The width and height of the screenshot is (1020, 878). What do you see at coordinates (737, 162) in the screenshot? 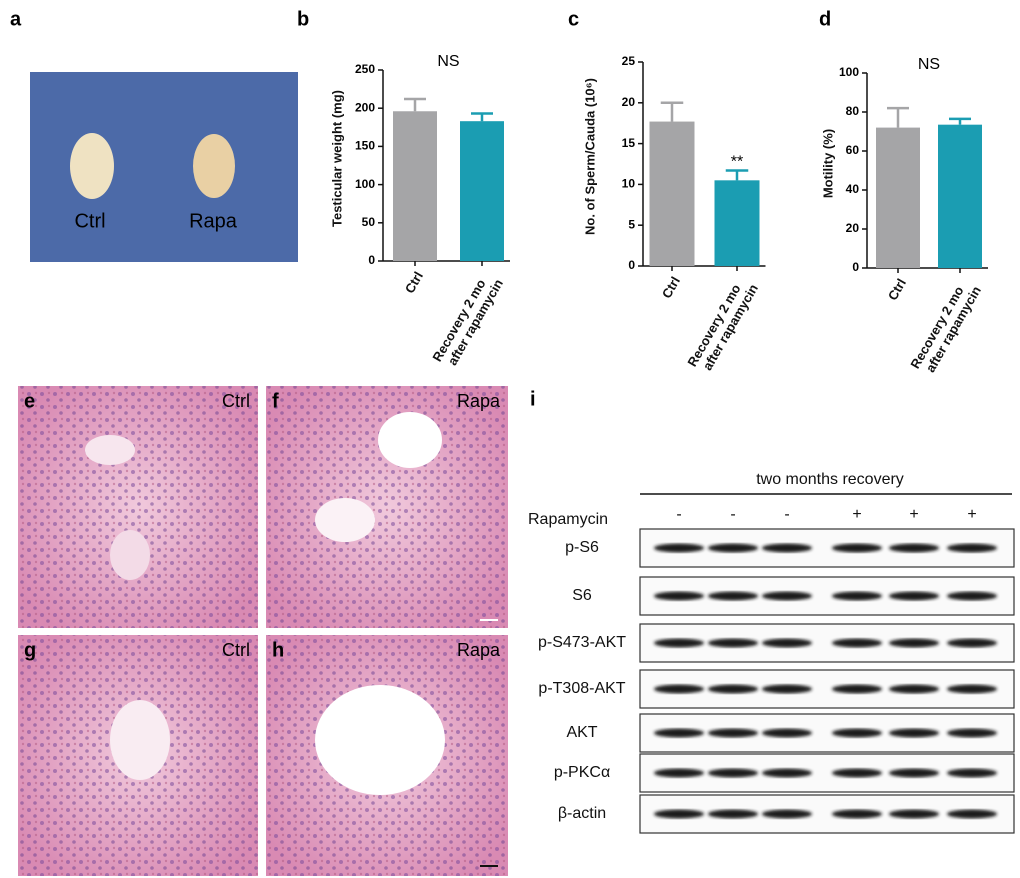
I see `value-annotation: **` at bounding box center [737, 162].